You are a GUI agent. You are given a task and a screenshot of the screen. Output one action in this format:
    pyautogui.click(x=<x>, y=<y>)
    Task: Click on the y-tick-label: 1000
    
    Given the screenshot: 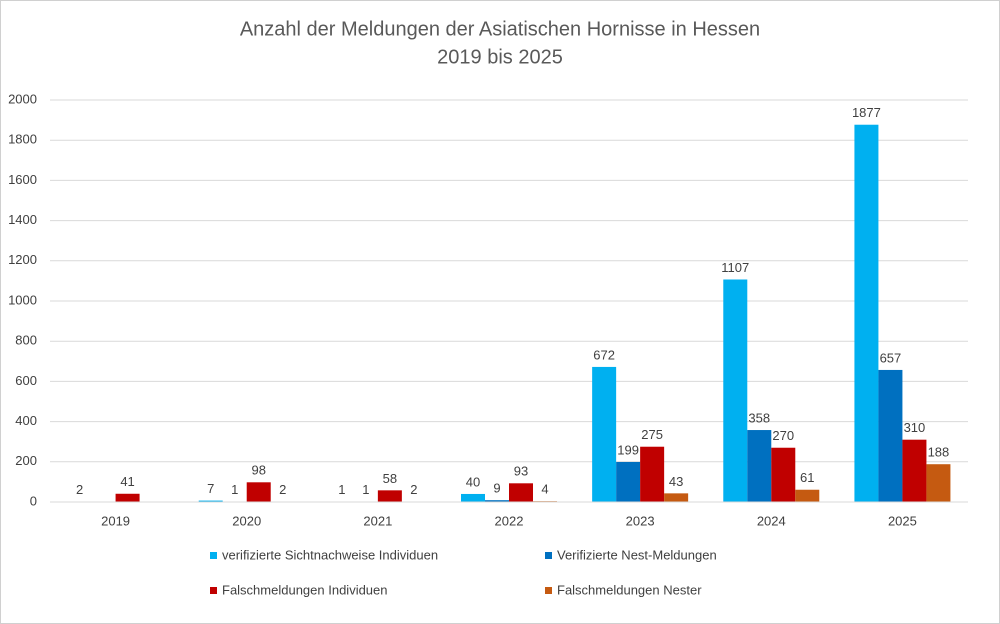 What is the action you would take?
    pyautogui.click(x=22, y=299)
    